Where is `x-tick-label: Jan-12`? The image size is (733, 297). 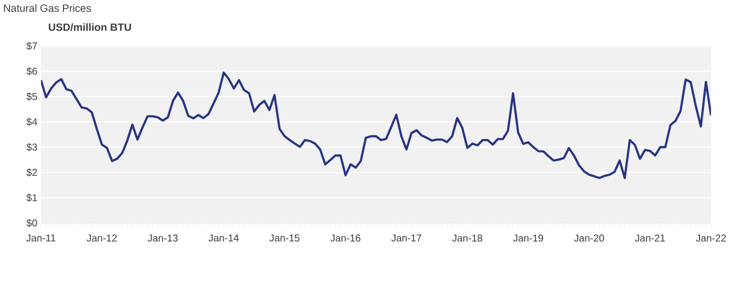 x-tick-label: Jan-12 is located at coordinates (101, 238).